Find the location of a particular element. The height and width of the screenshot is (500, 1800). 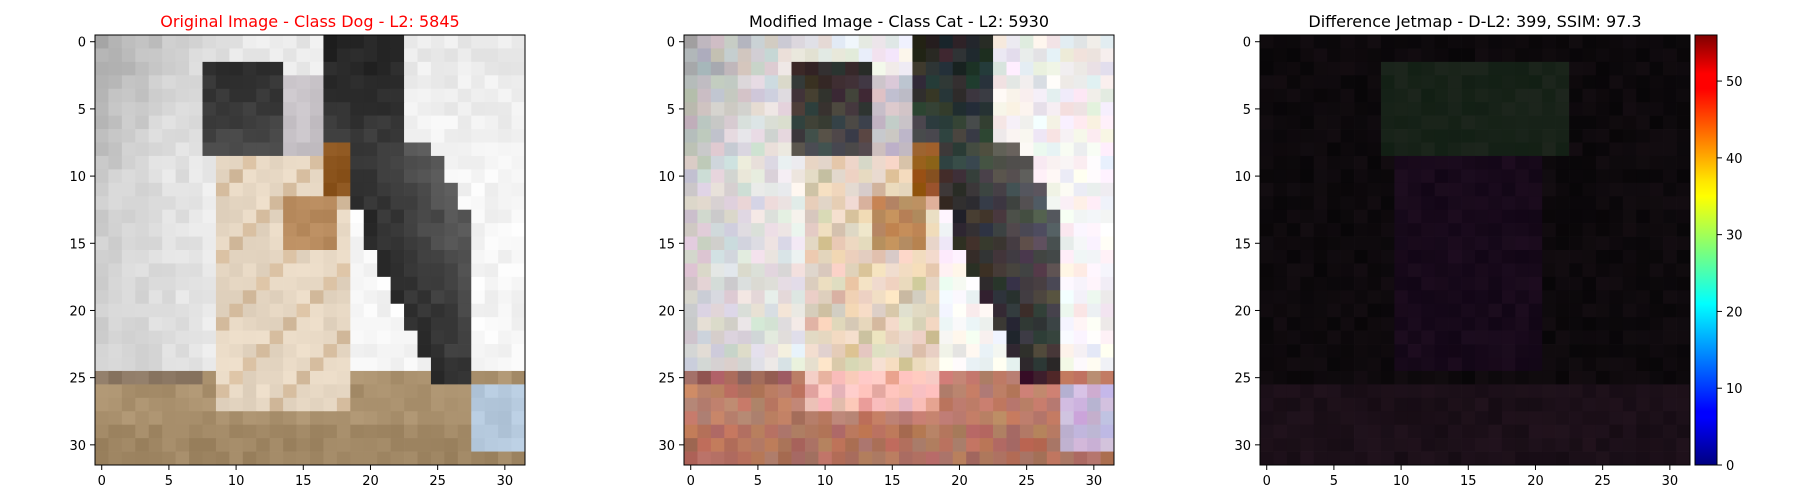

colorbar-gradient is located at coordinates (1706, 250).